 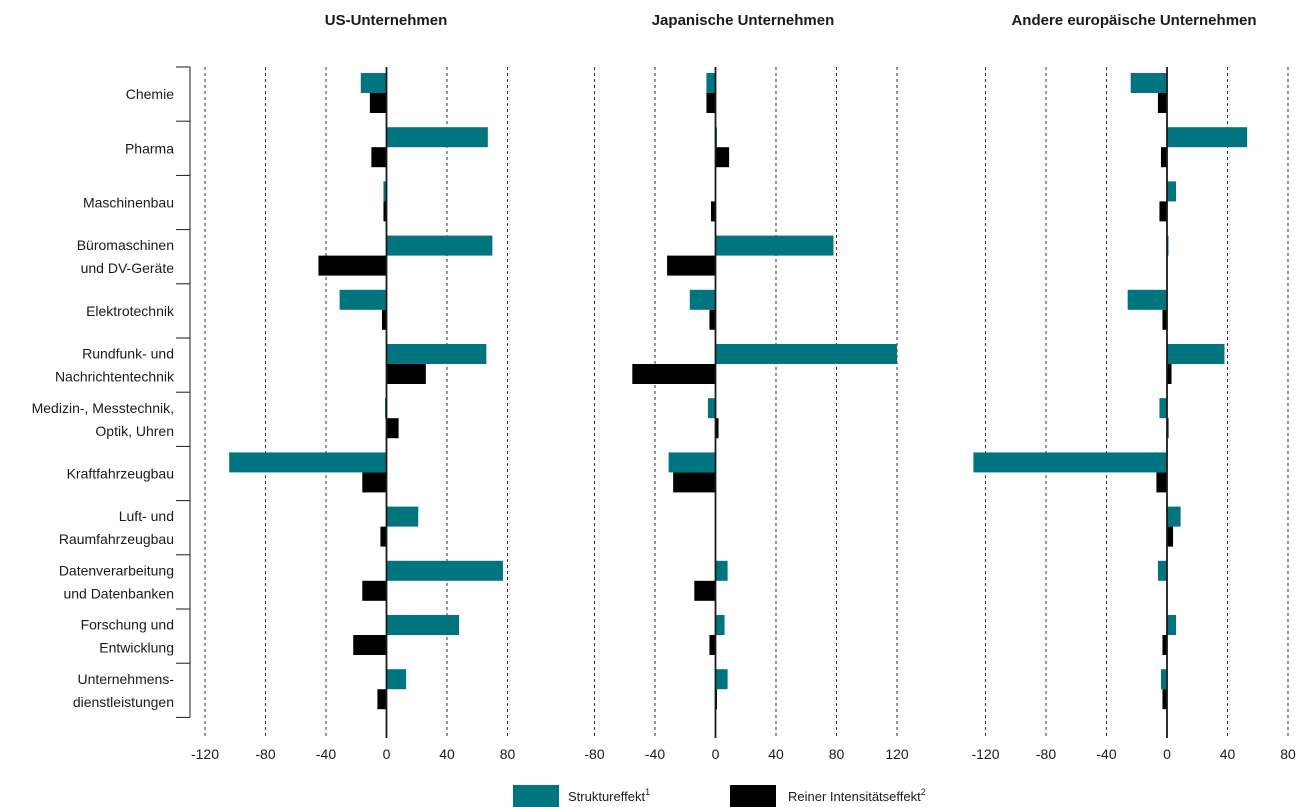 What do you see at coordinates (123, 702) in the screenshot?
I see `category-label-line: dienstleistungen` at bounding box center [123, 702].